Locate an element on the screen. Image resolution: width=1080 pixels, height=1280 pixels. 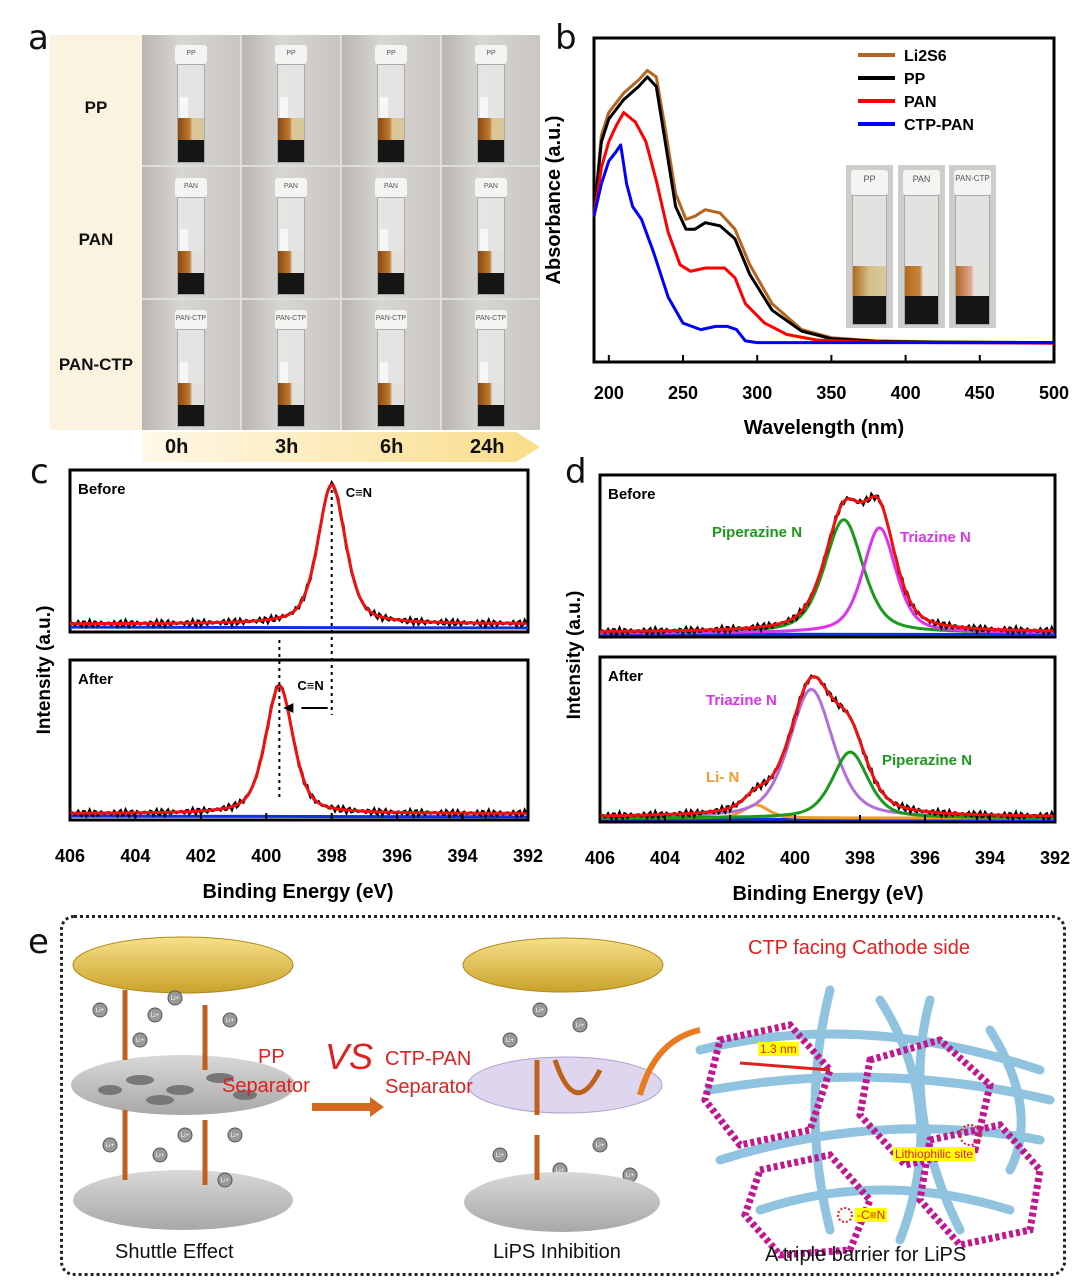
label-piperazine-n-after: Piperazine N is located at coordinates (927, 760).